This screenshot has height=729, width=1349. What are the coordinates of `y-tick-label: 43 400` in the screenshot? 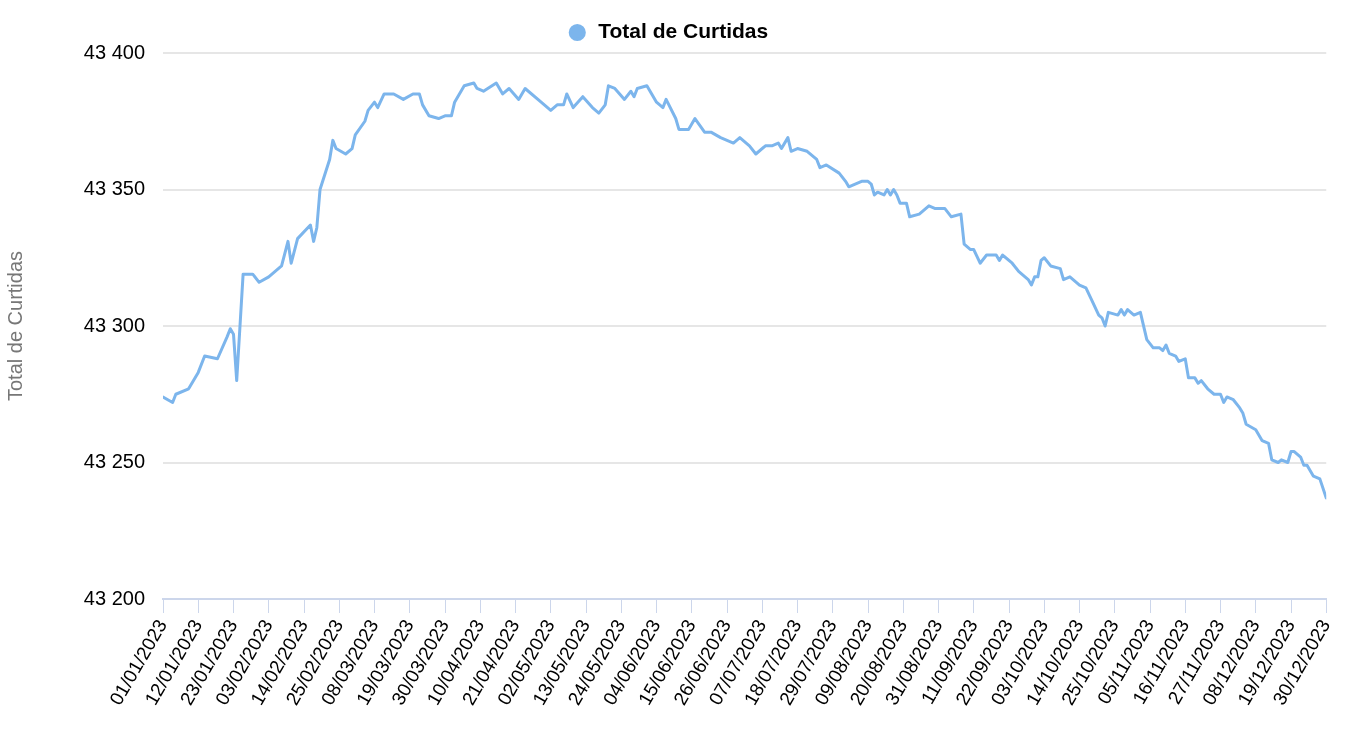 It's located at (114, 51).